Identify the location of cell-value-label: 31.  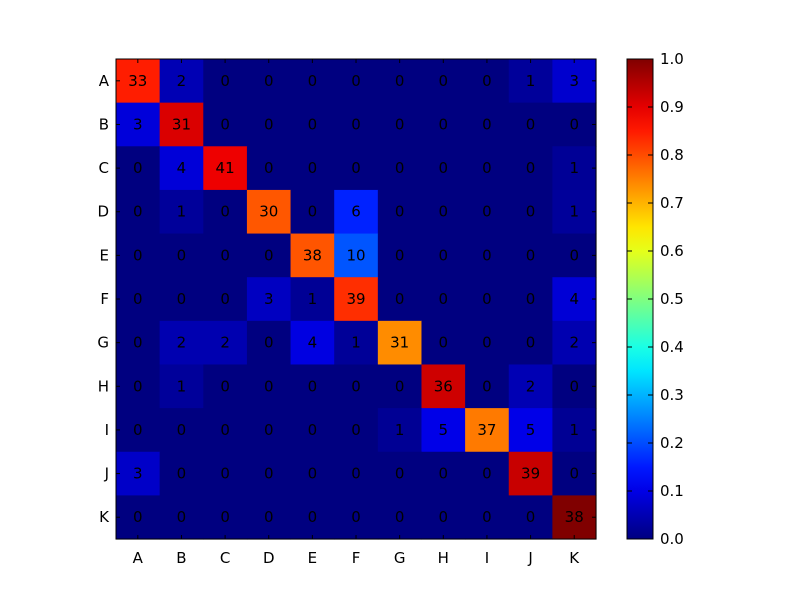
(181, 124).